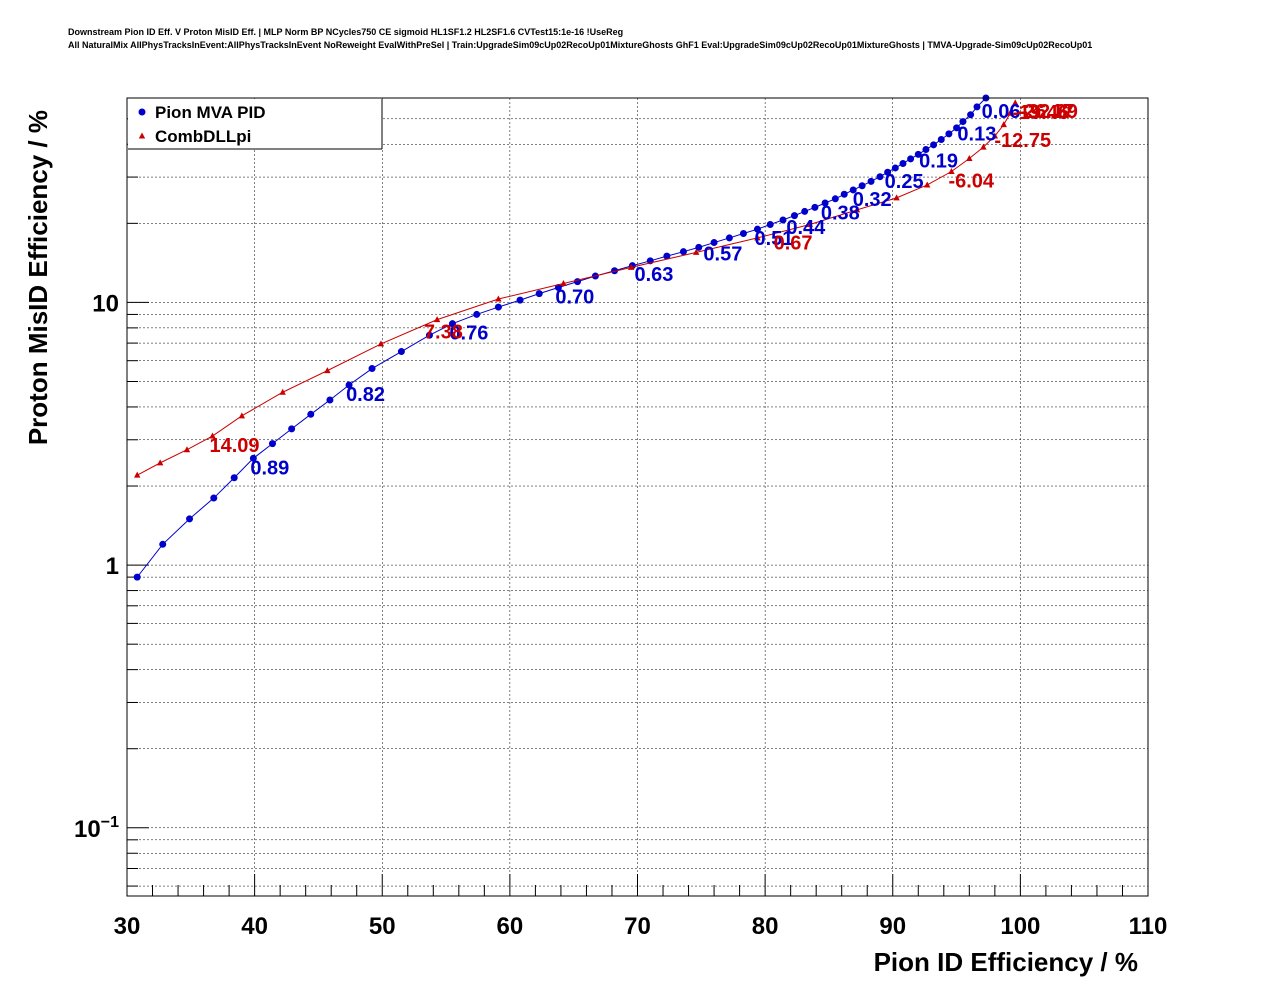  I want to click on legend-box, so click(255, 124).